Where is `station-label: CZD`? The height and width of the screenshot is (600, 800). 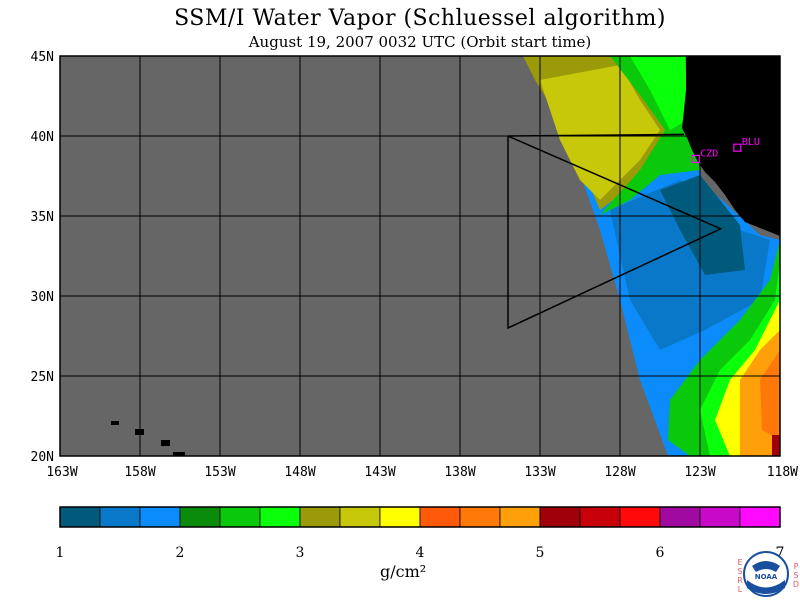 station-label: CZD is located at coordinates (709, 153).